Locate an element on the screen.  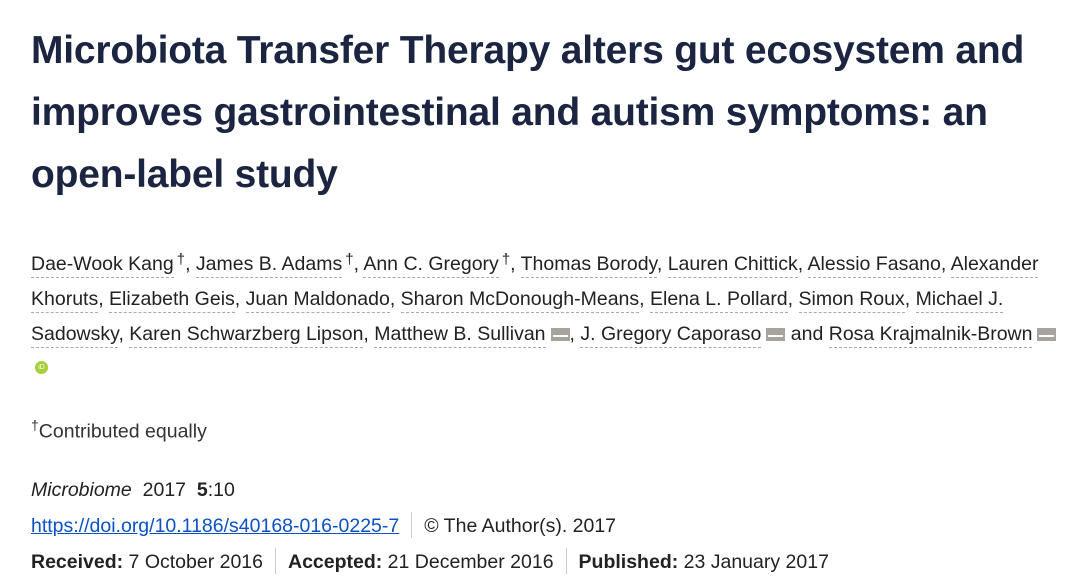
author: J. Gregory Caporaso and is located at coordinates (704, 335).